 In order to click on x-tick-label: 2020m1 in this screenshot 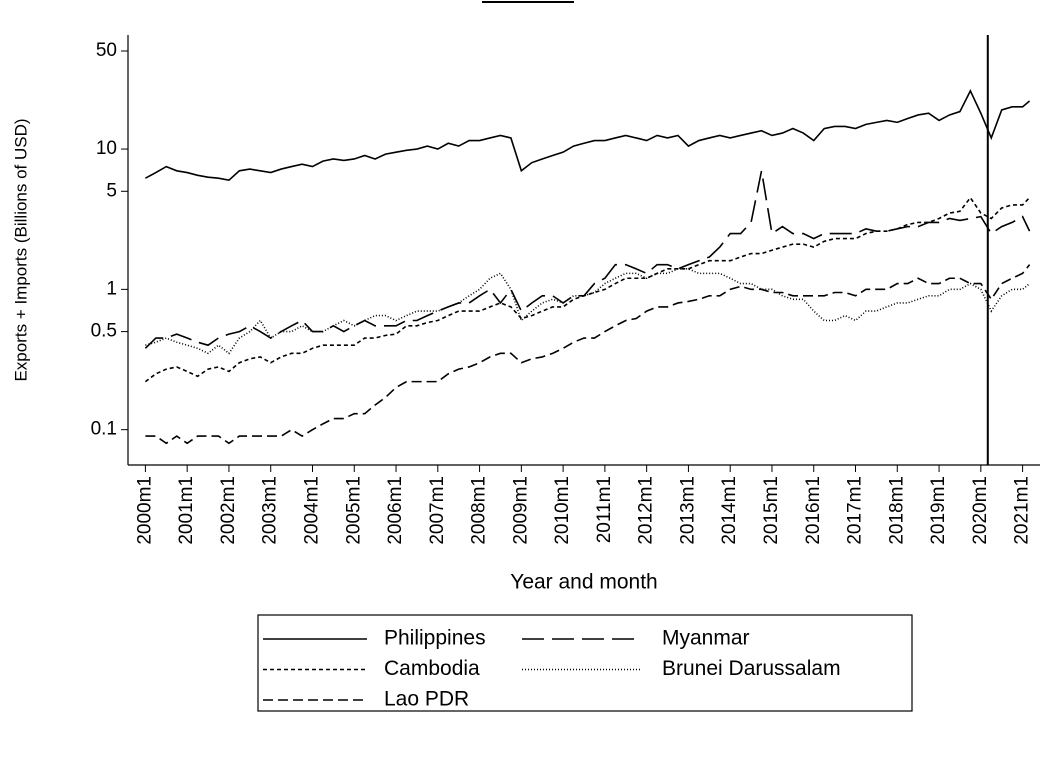, I will do `click(980, 510)`.